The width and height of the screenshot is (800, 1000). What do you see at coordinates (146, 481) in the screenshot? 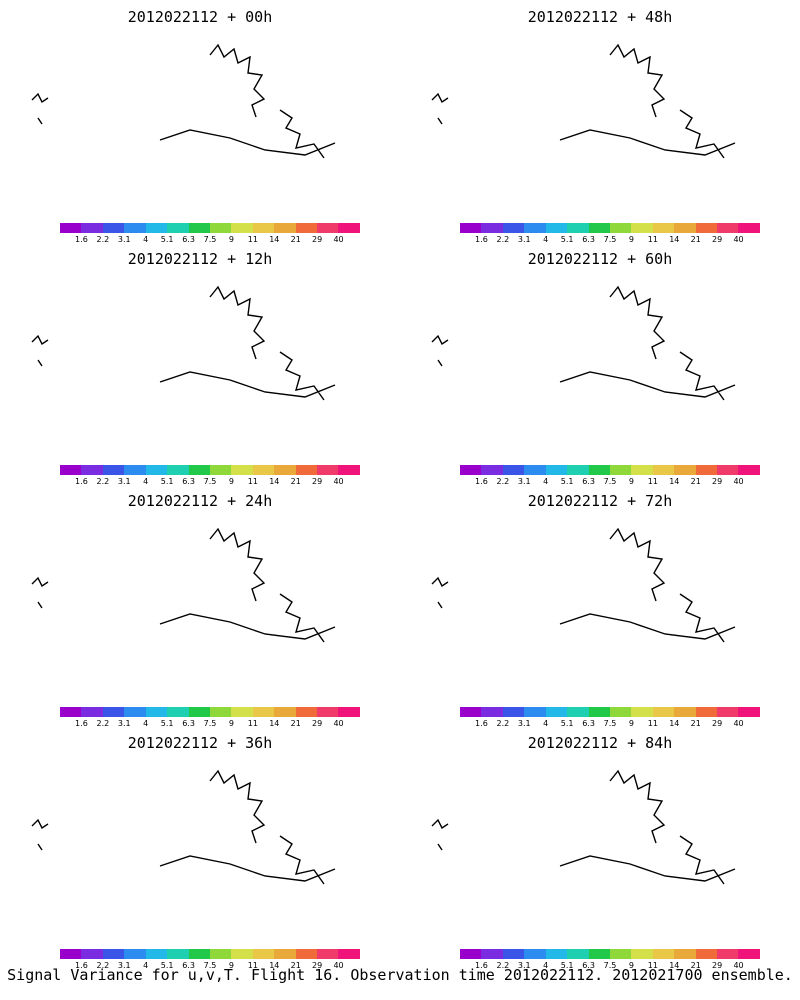
I see `colorbar-label: 4` at bounding box center [146, 481].